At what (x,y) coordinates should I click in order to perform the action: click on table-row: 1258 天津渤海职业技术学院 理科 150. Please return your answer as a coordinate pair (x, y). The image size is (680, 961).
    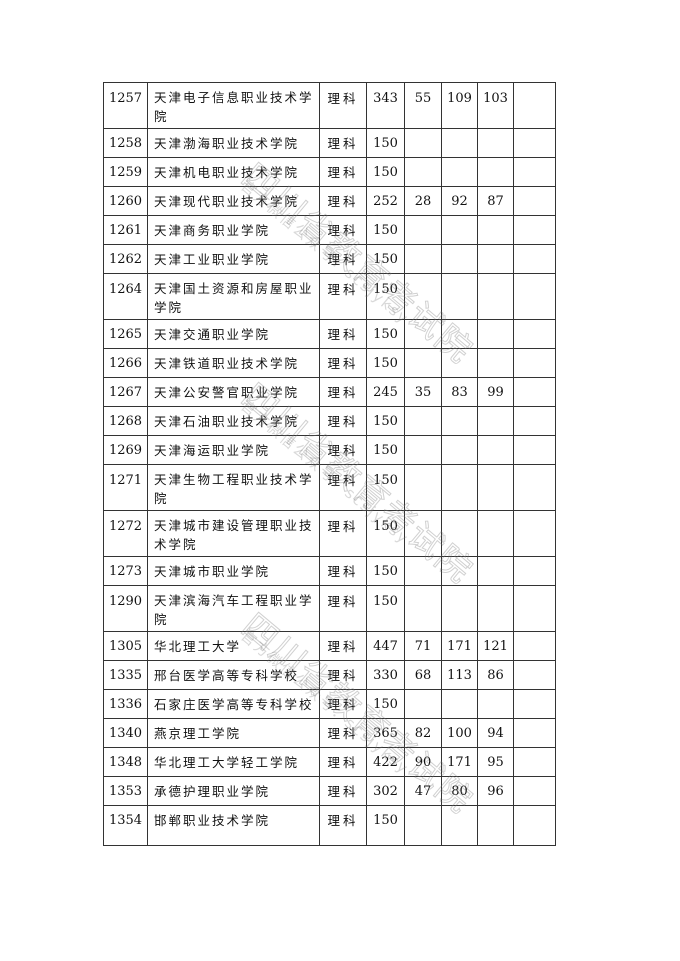
    Looking at the image, I should click on (329, 143).